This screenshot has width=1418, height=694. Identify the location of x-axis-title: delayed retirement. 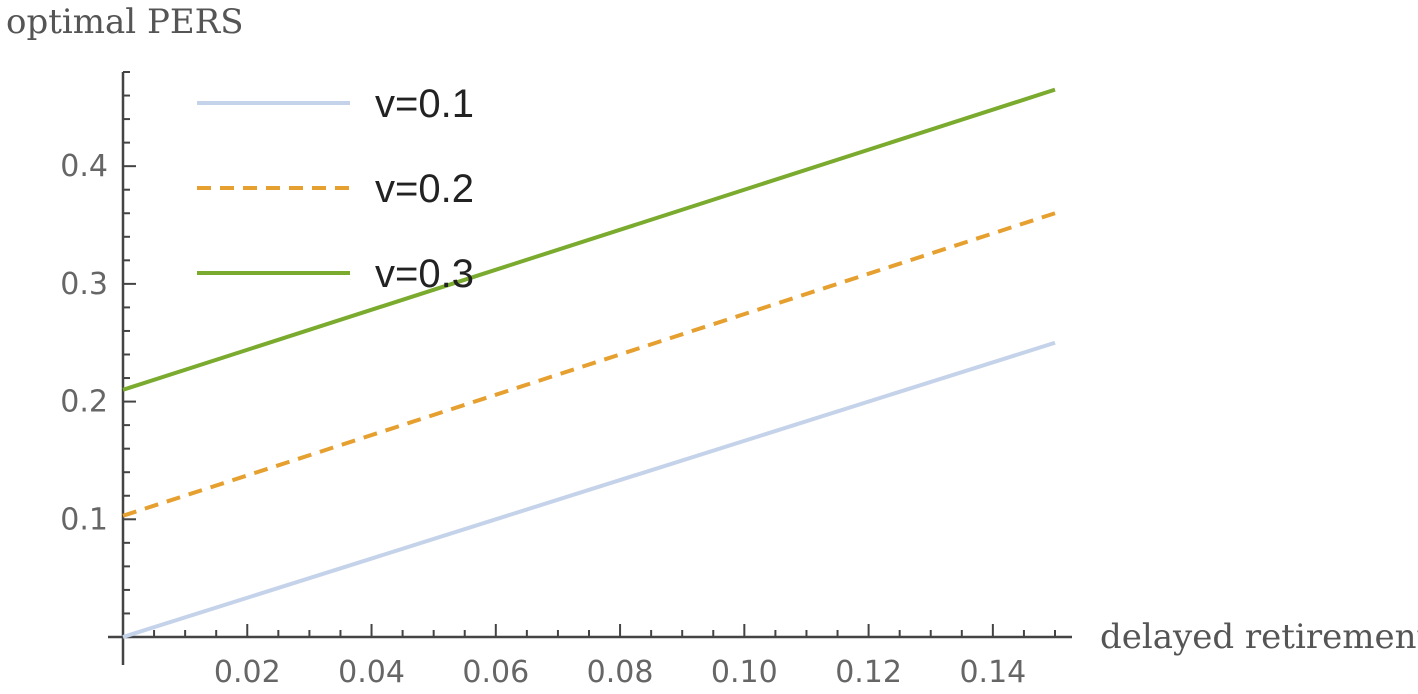
(1259, 637).